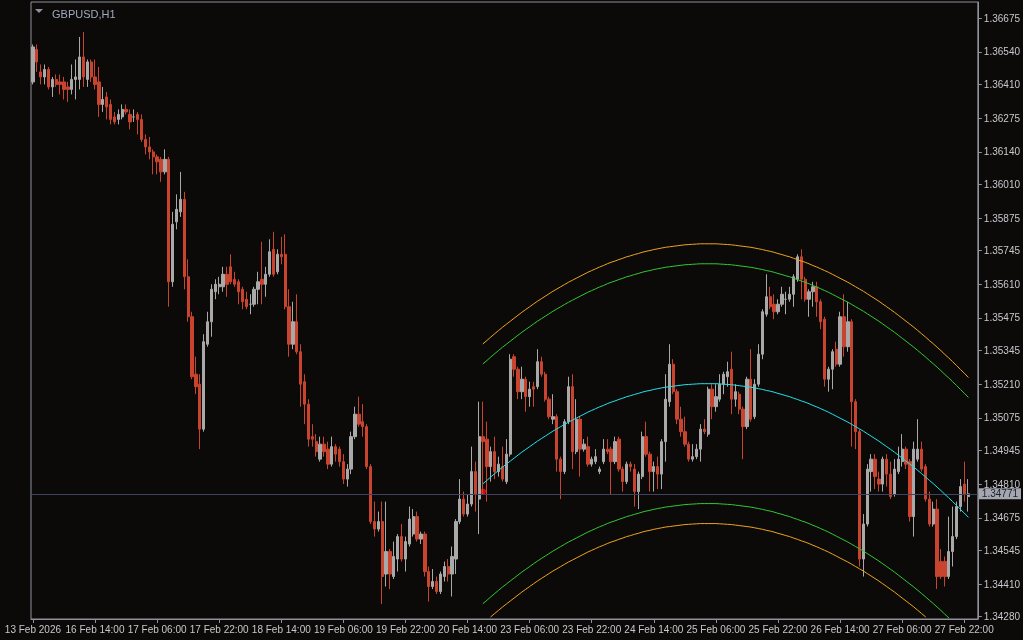  I want to click on y-tick-label: 1.34280, so click(1002, 616).